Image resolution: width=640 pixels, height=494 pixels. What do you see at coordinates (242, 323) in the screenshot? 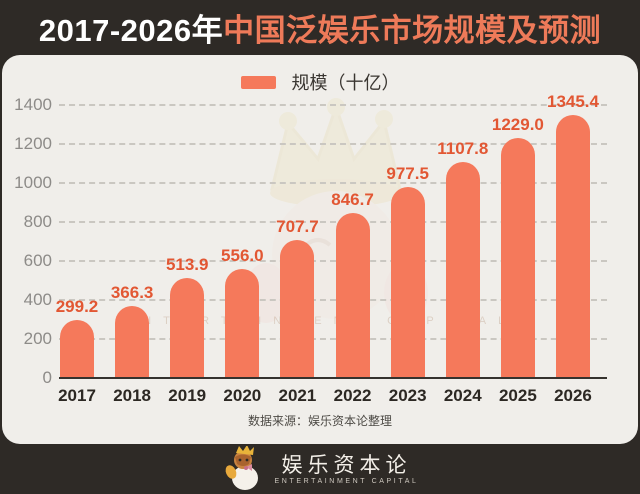
I see `bar-2020` at bounding box center [242, 323].